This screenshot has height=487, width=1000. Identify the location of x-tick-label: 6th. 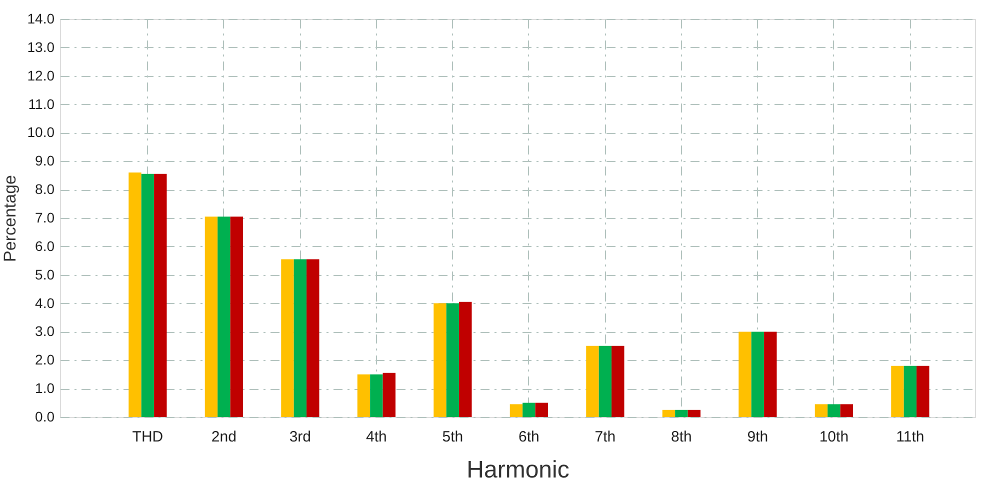
(529, 437).